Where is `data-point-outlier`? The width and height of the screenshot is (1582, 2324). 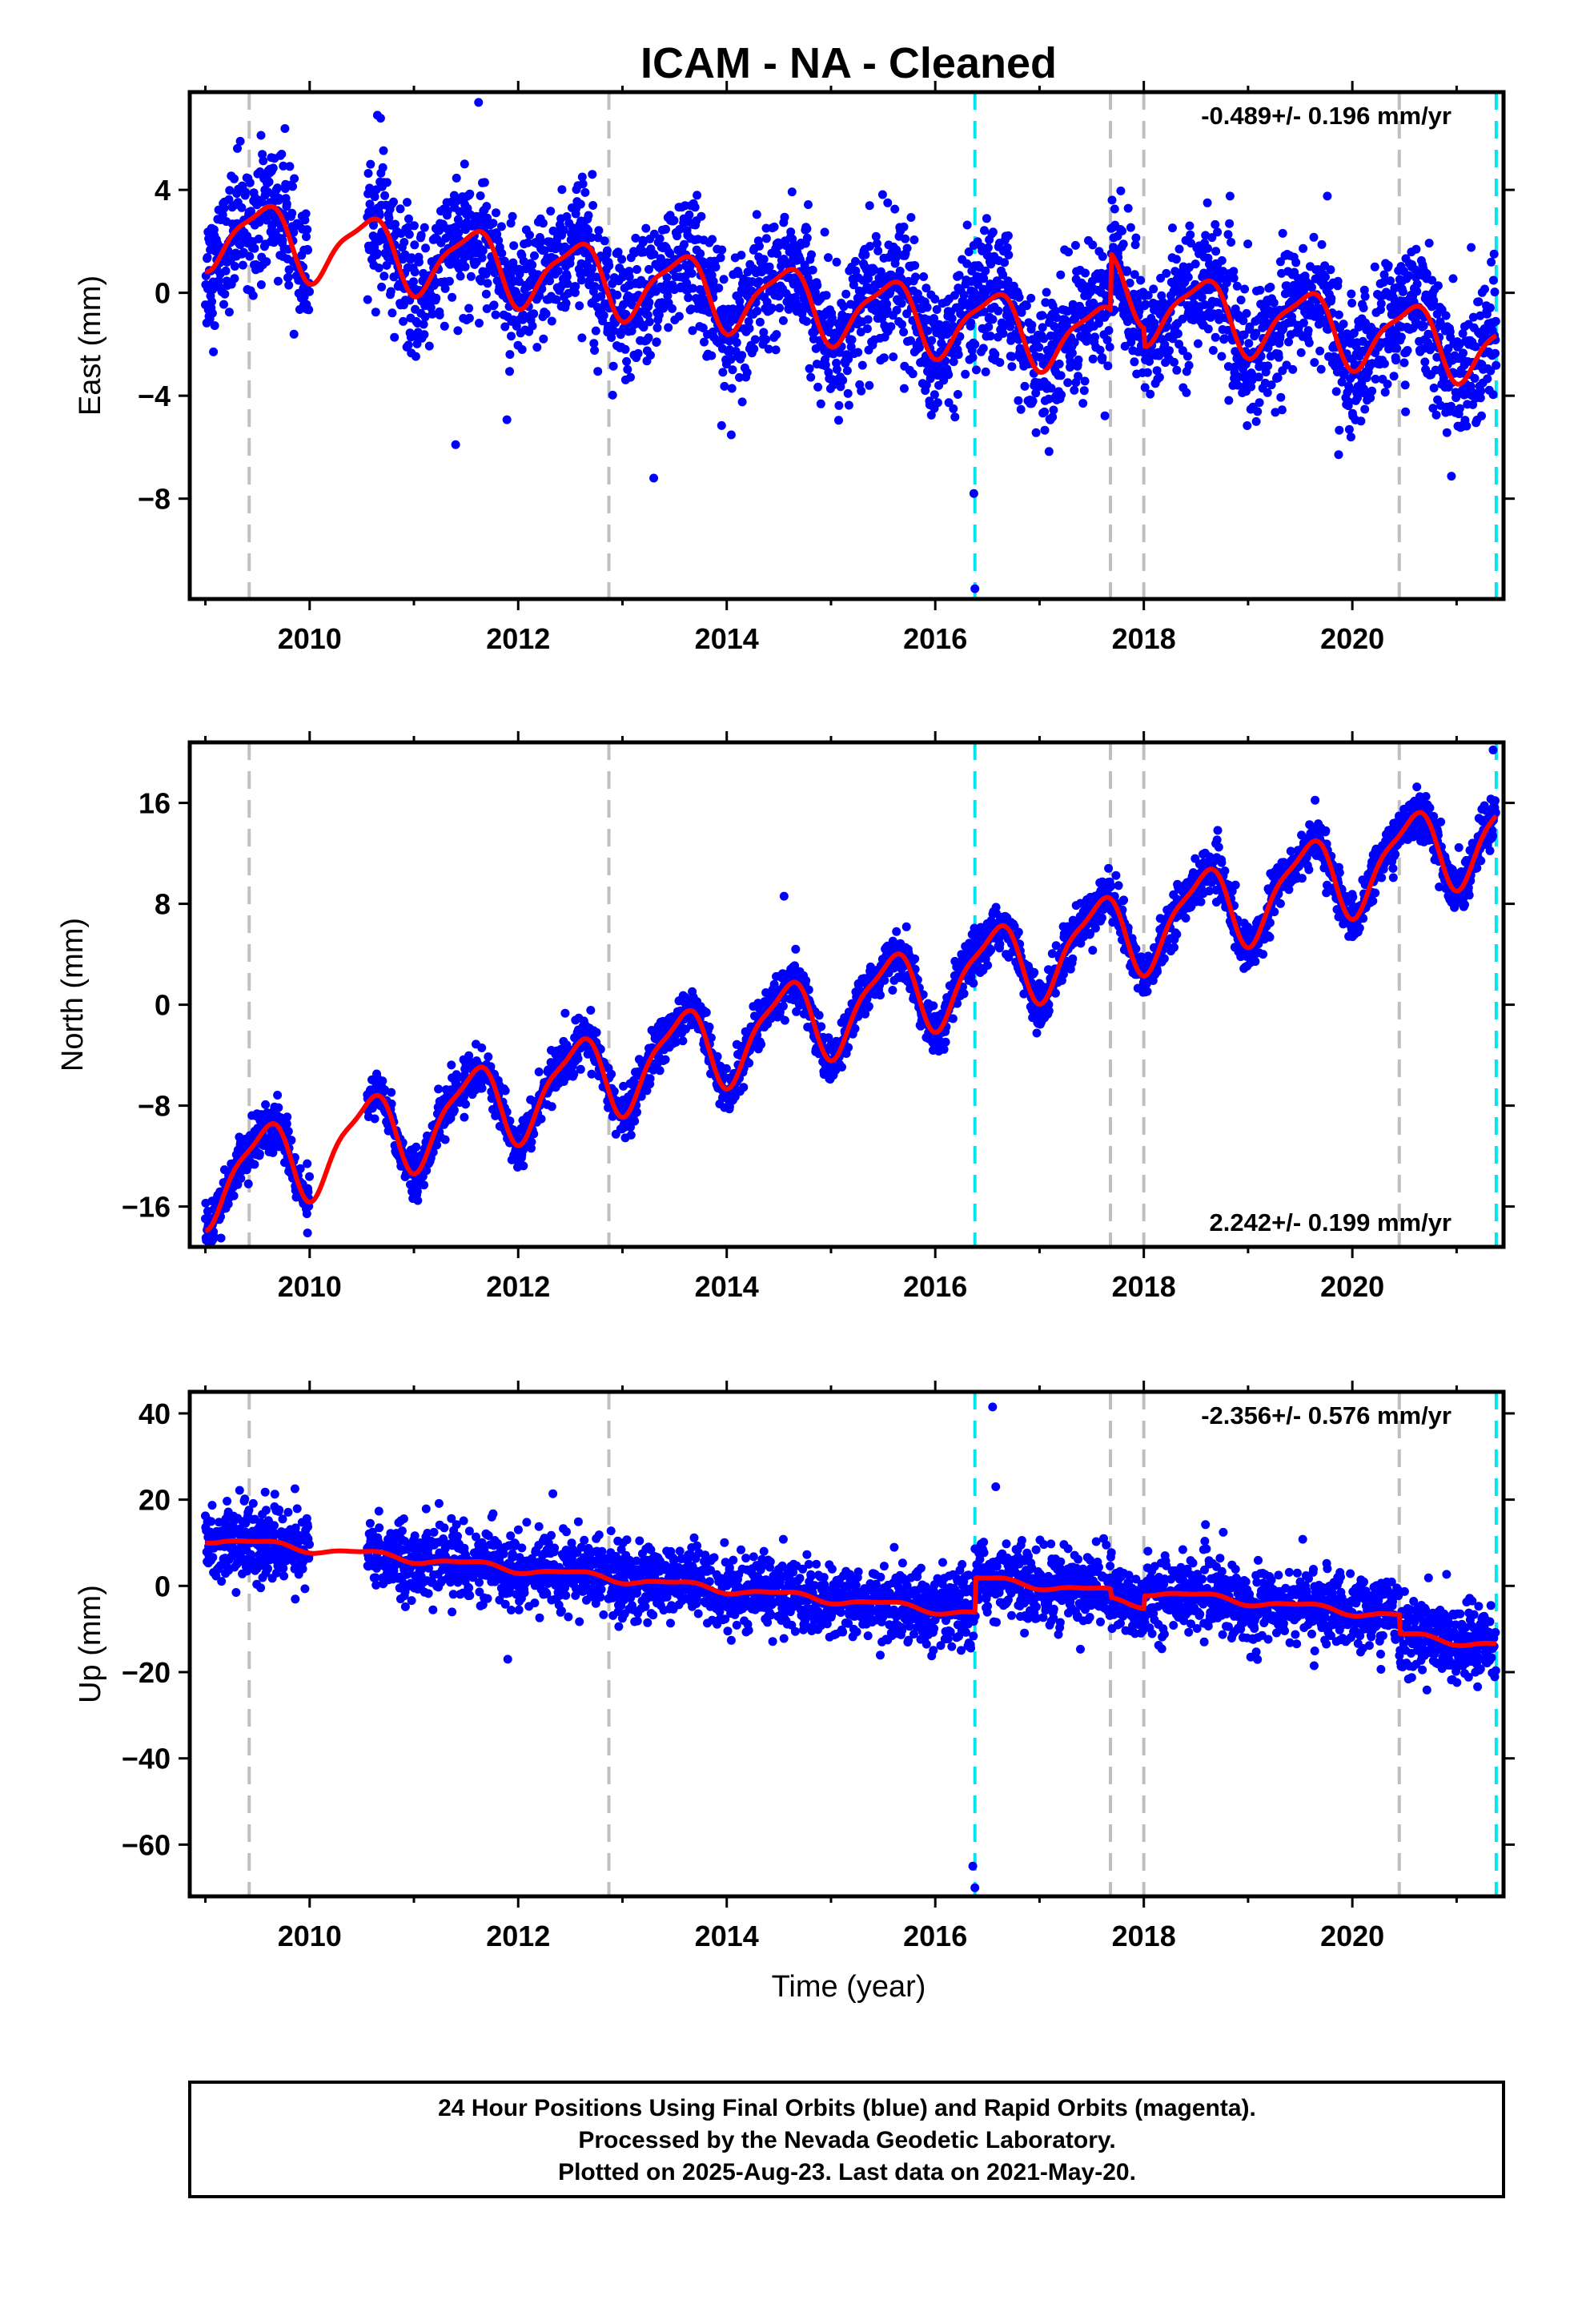
data-point-outlier is located at coordinates (479, 102).